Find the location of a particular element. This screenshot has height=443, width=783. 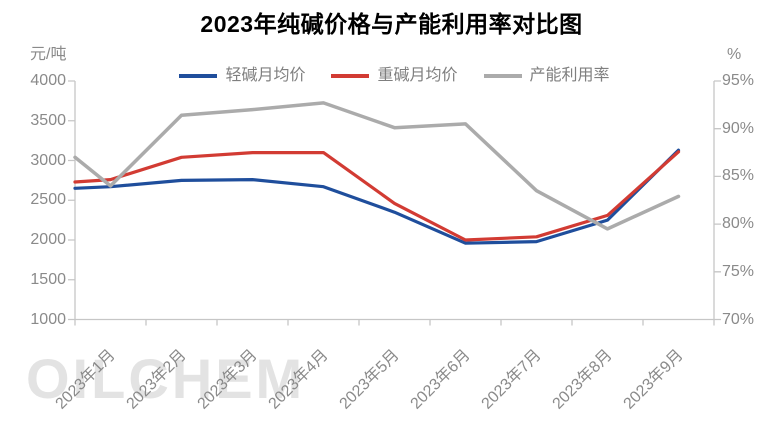

legend: 轻碱月均价 重碱月均价 产能利用率 is located at coordinates (394, 76).